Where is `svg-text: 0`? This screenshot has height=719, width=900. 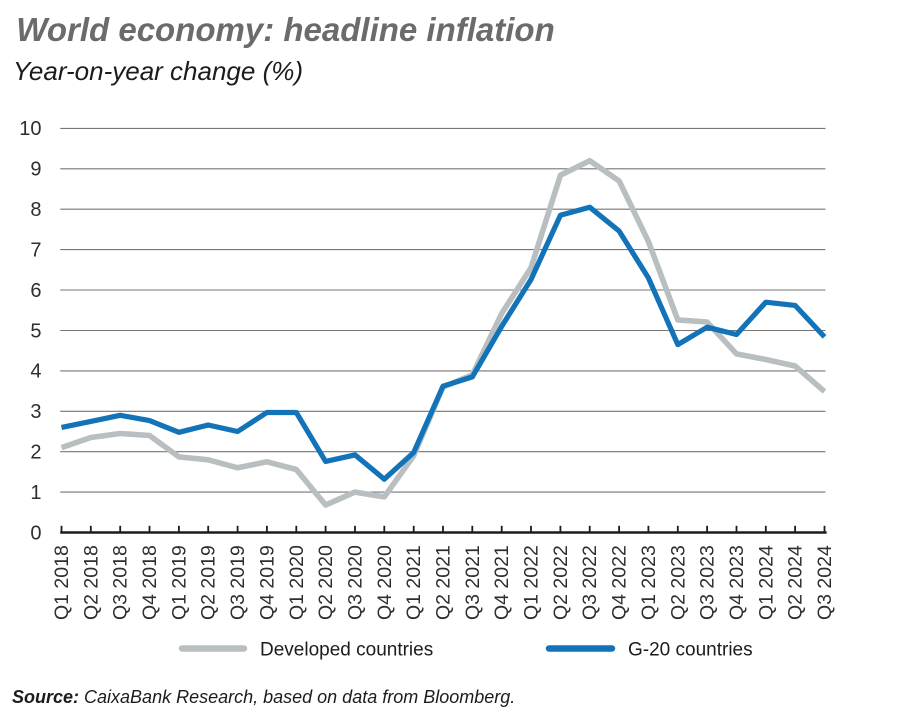 svg-text: 0 is located at coordinates (35, 533).